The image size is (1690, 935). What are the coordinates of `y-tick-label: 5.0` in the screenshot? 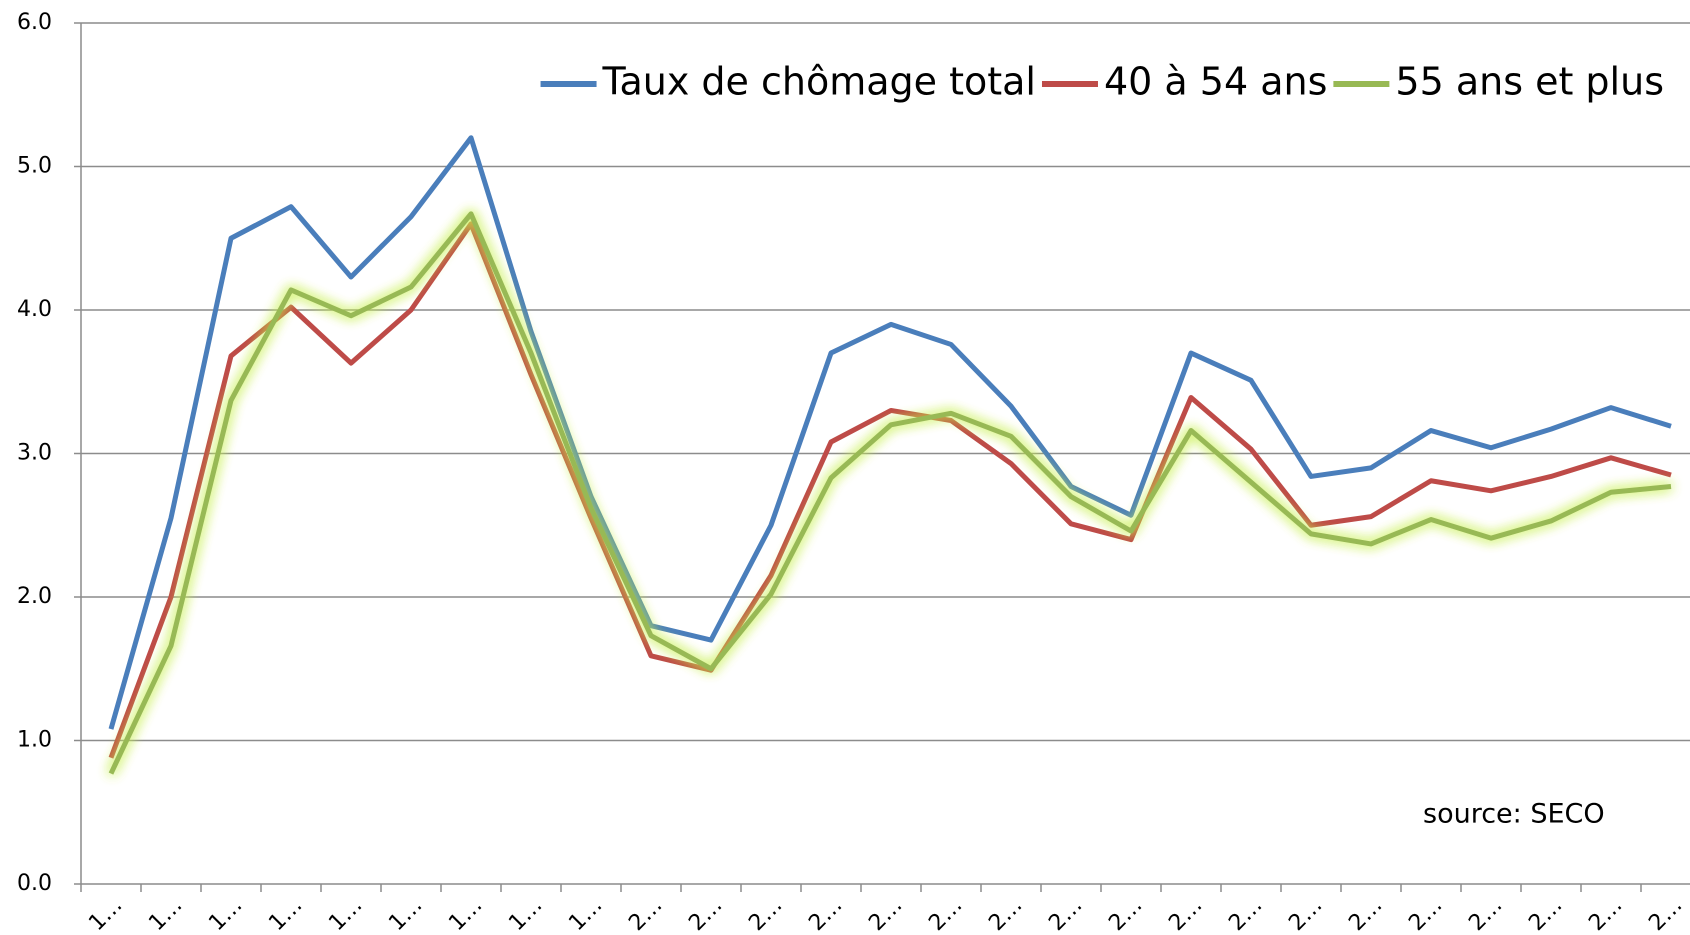 It's located at (34, 166).